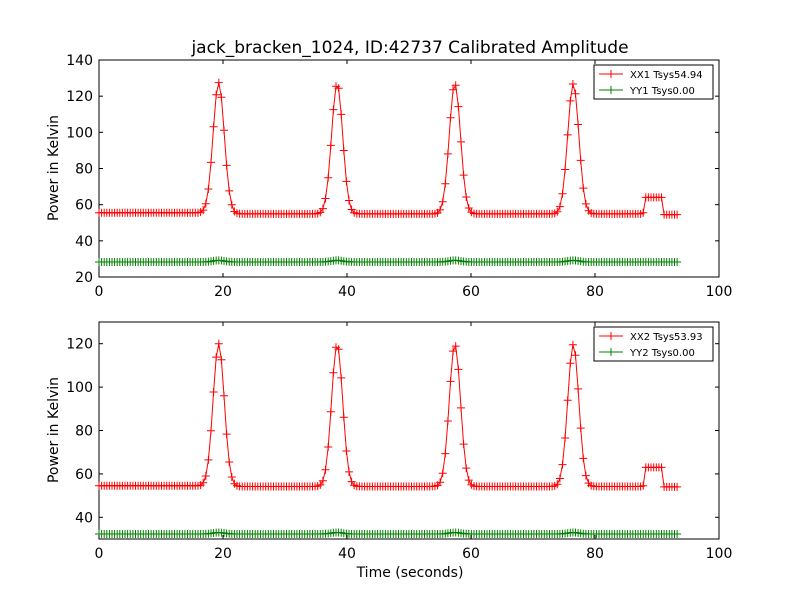 The height and width of the screenshot is (600, 800). What do you see at coordinates (471, 554) in the screenshot?
I see `bottom-xtick-label: 60` at bounding box center [471, 554].